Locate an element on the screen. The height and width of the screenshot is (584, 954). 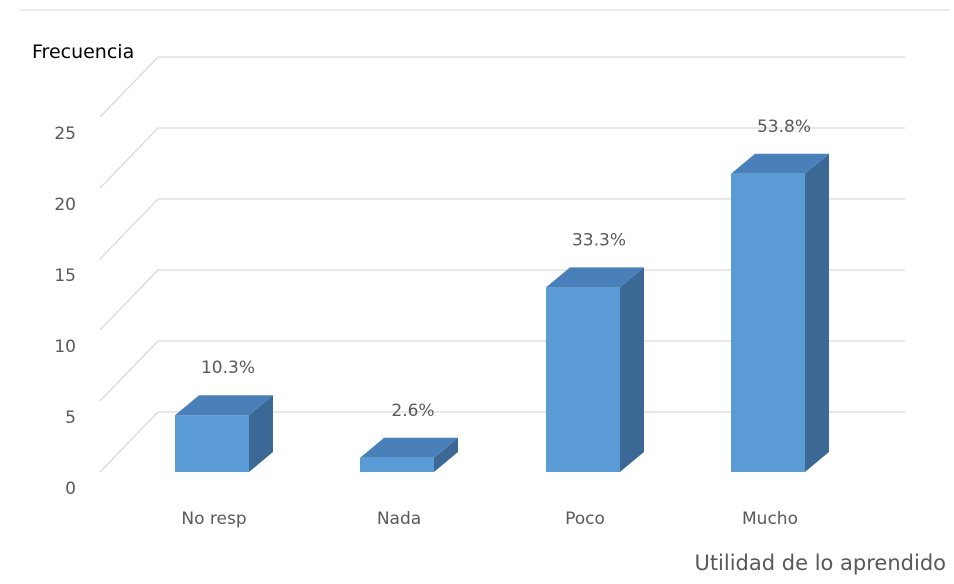
x-category-label: Nada is located at coordinates (399, 519).